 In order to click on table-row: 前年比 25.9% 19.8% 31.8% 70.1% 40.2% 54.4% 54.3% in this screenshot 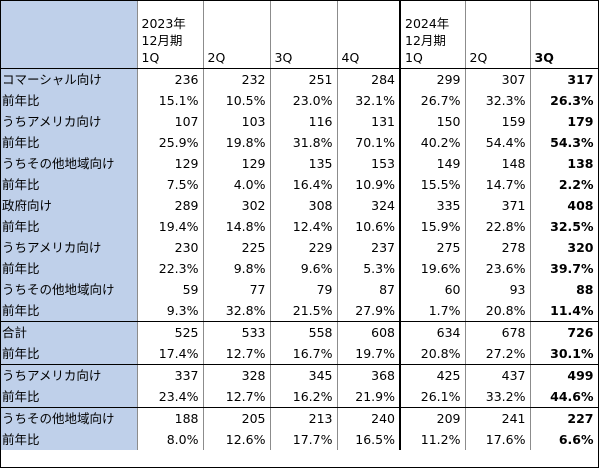, I will do `click(299, 142)`.